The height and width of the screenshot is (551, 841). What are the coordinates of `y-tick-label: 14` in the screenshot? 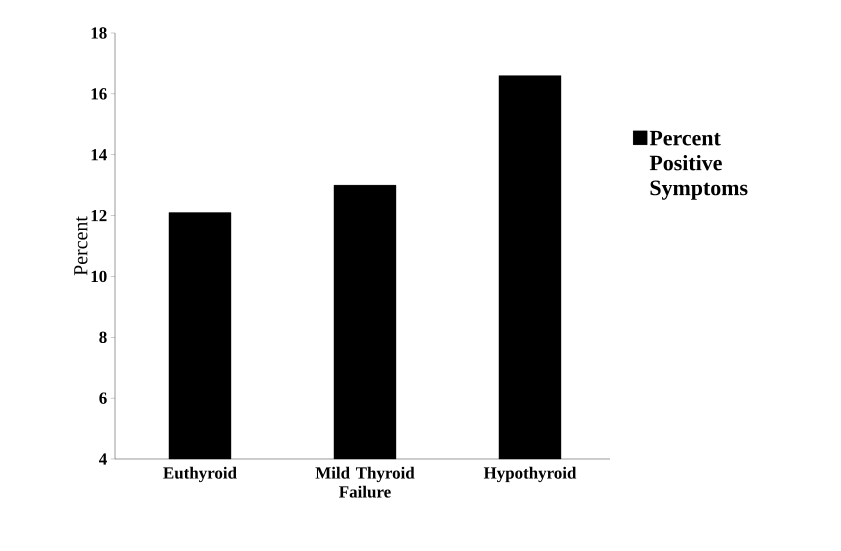 It's located at (99, 154).